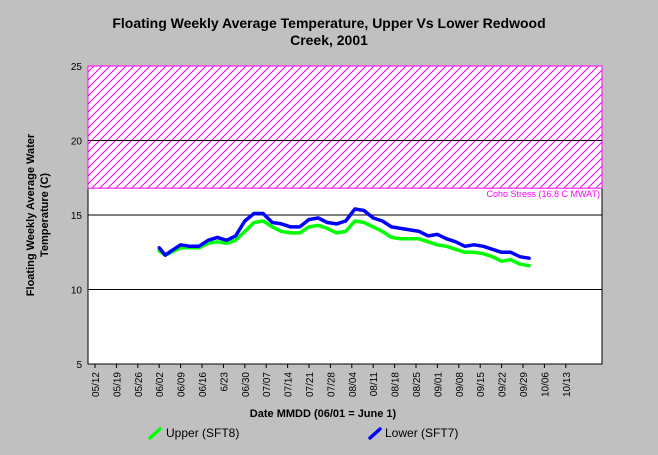 Image resolution: width=658 pixels, height=455 pixels. What do you see at coordinates (421, 433) in the screenshot?
I see `legend-label-lower: Lower (SFT7)` at bounding box center [421, 433].